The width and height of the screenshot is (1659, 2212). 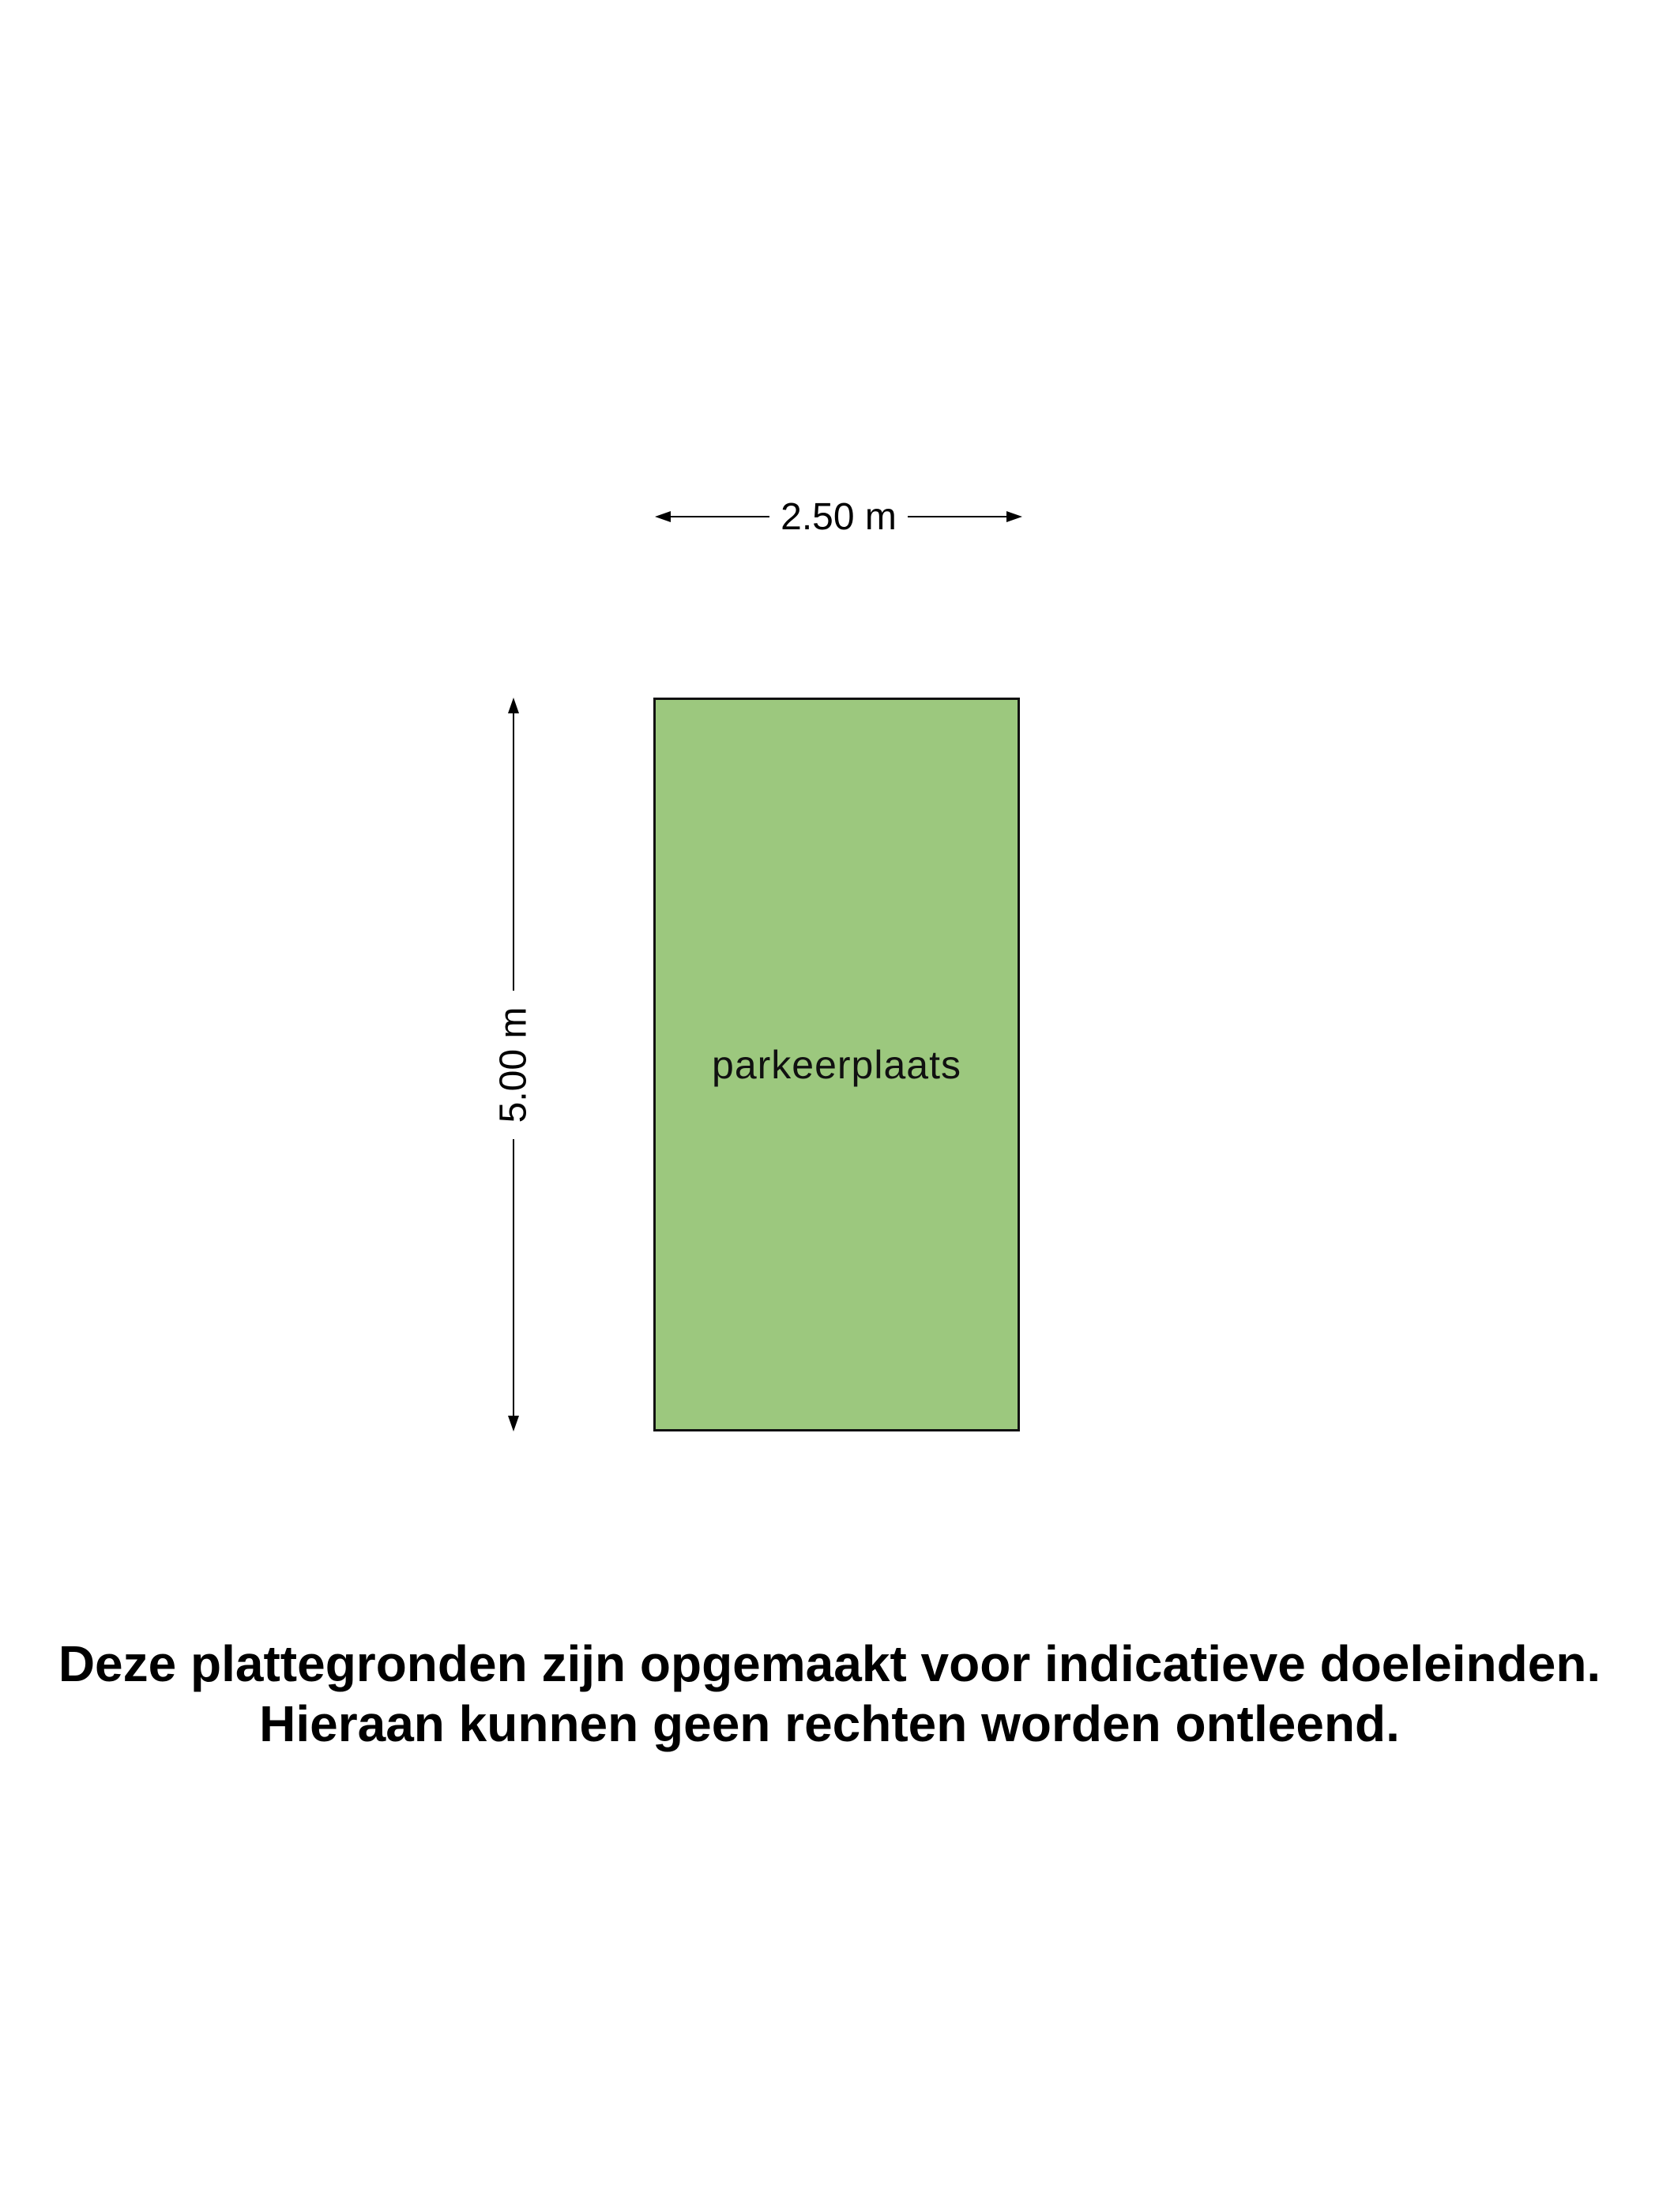 I want to click on room-label: parkeerplaats, so click(x=837, y=1064).